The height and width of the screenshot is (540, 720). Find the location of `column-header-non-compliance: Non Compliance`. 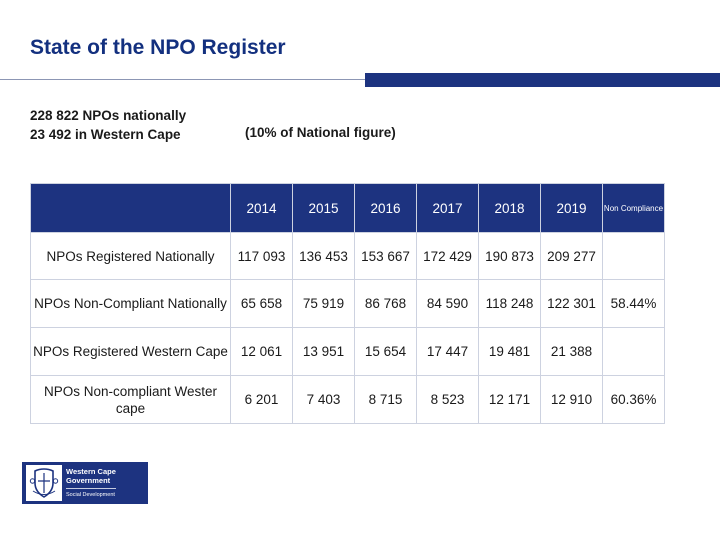

column-header-non-compliance: Non Compliance is located at coordinates (633, 208).